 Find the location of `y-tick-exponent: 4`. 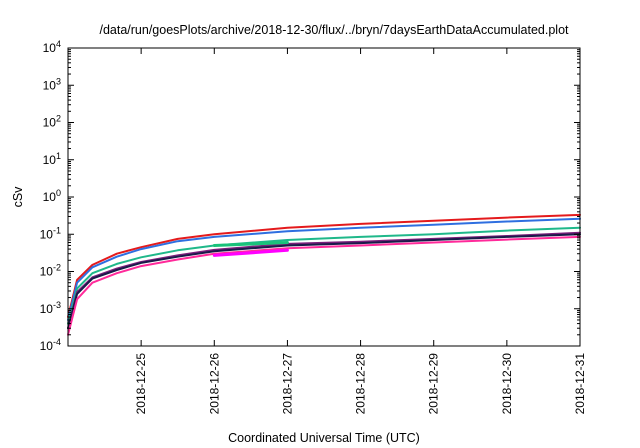

y-tick-exponent: 4 is located at coordinates (58, 44).